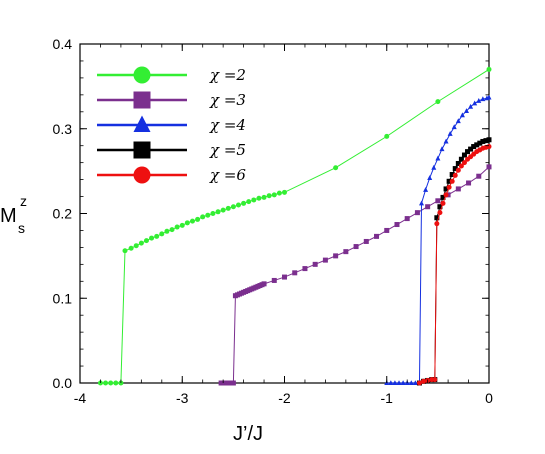 This screenshot has width=545, height=454. Describe the element at coordinates (227, 100) in the screenshot. I see `legend-label: χ =3` at that location.